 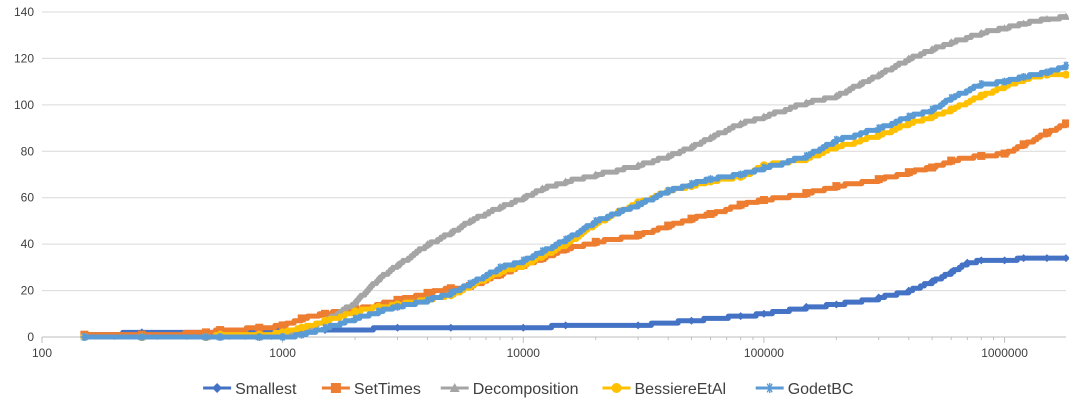 I want to click on x-tick-label: 10000, so click(x=524, y=353).